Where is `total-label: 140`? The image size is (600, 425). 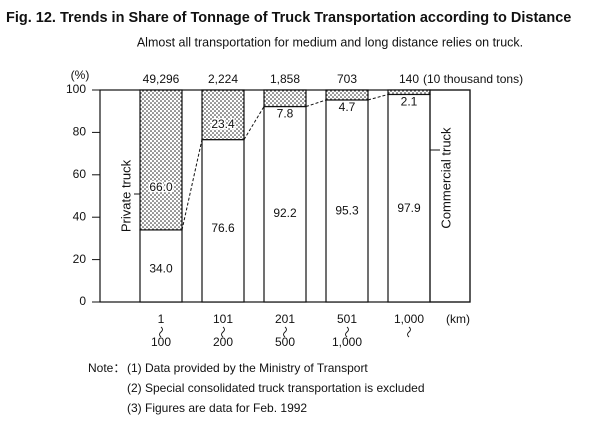
total-label: 140 is located at coordinates (409, 79).